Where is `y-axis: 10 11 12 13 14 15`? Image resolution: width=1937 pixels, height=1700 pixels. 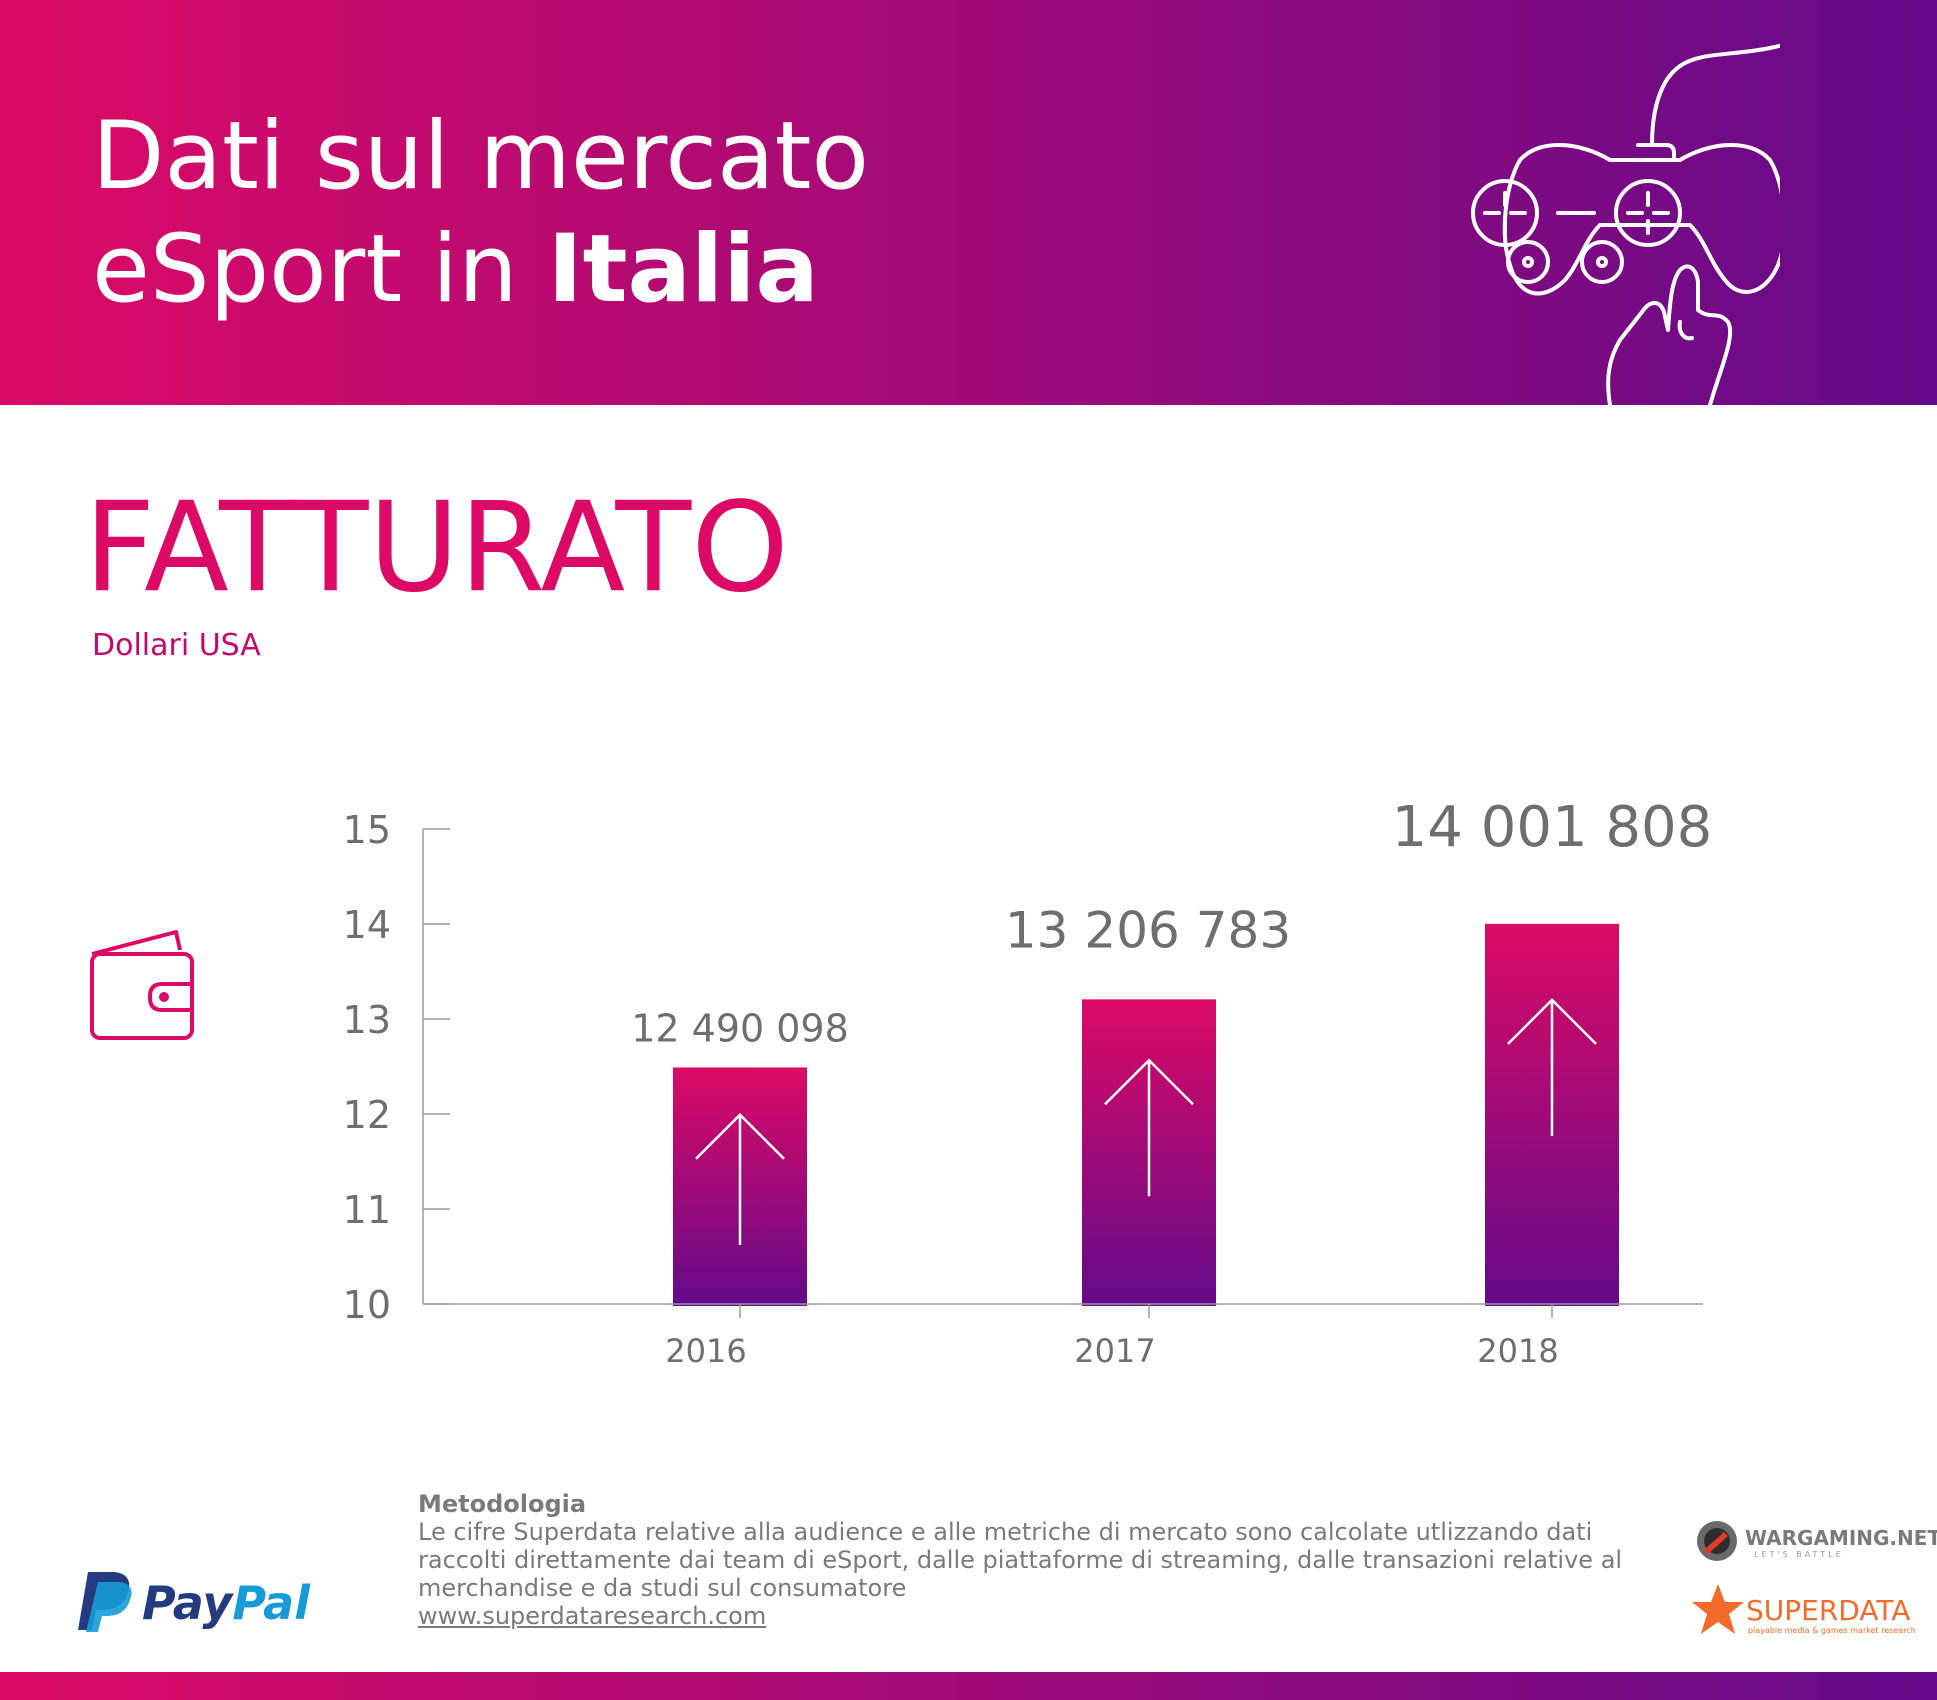
y-axis: 10 11 12 13 14 15 is located at coordinates (396, 1067).